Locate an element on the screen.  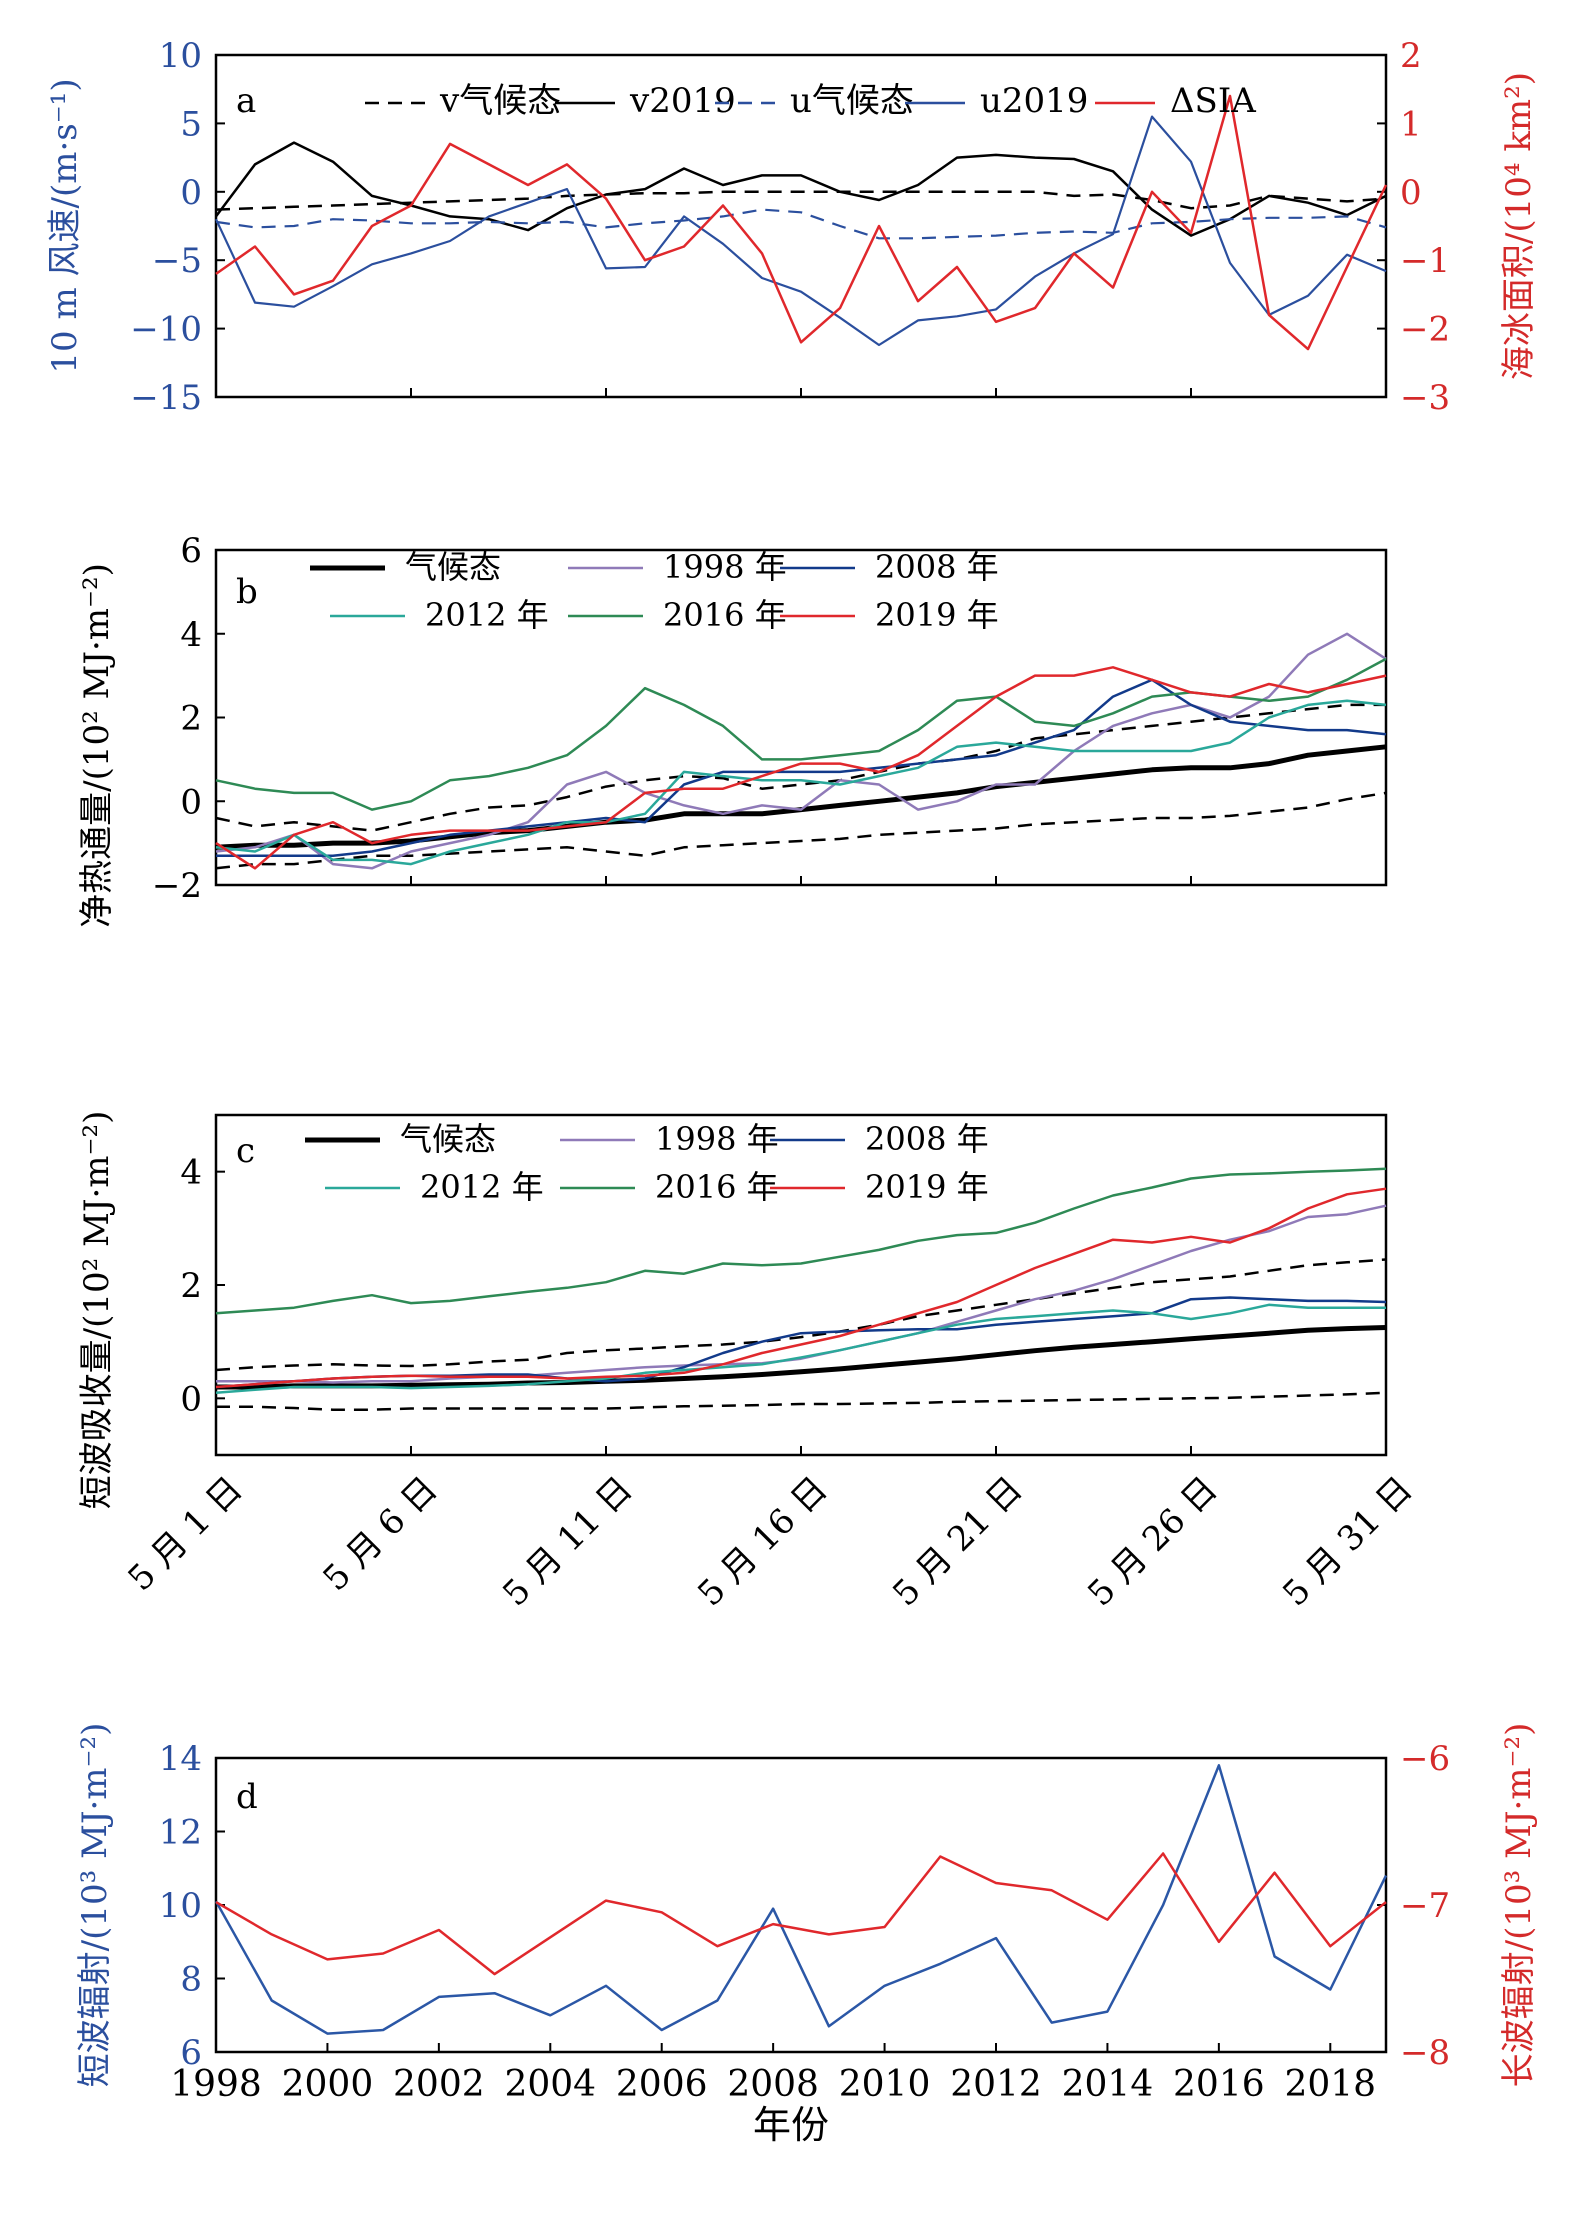
x-tick-label: 2014 is located at coordinates (1108, 2084).